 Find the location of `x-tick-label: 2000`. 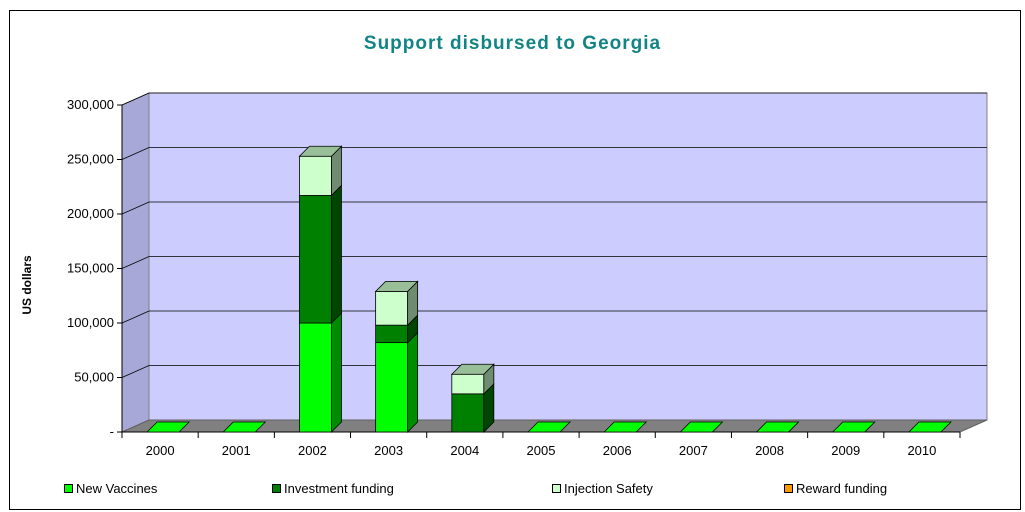

x-tick-label: 2000 is located at coordinates (160, 450).